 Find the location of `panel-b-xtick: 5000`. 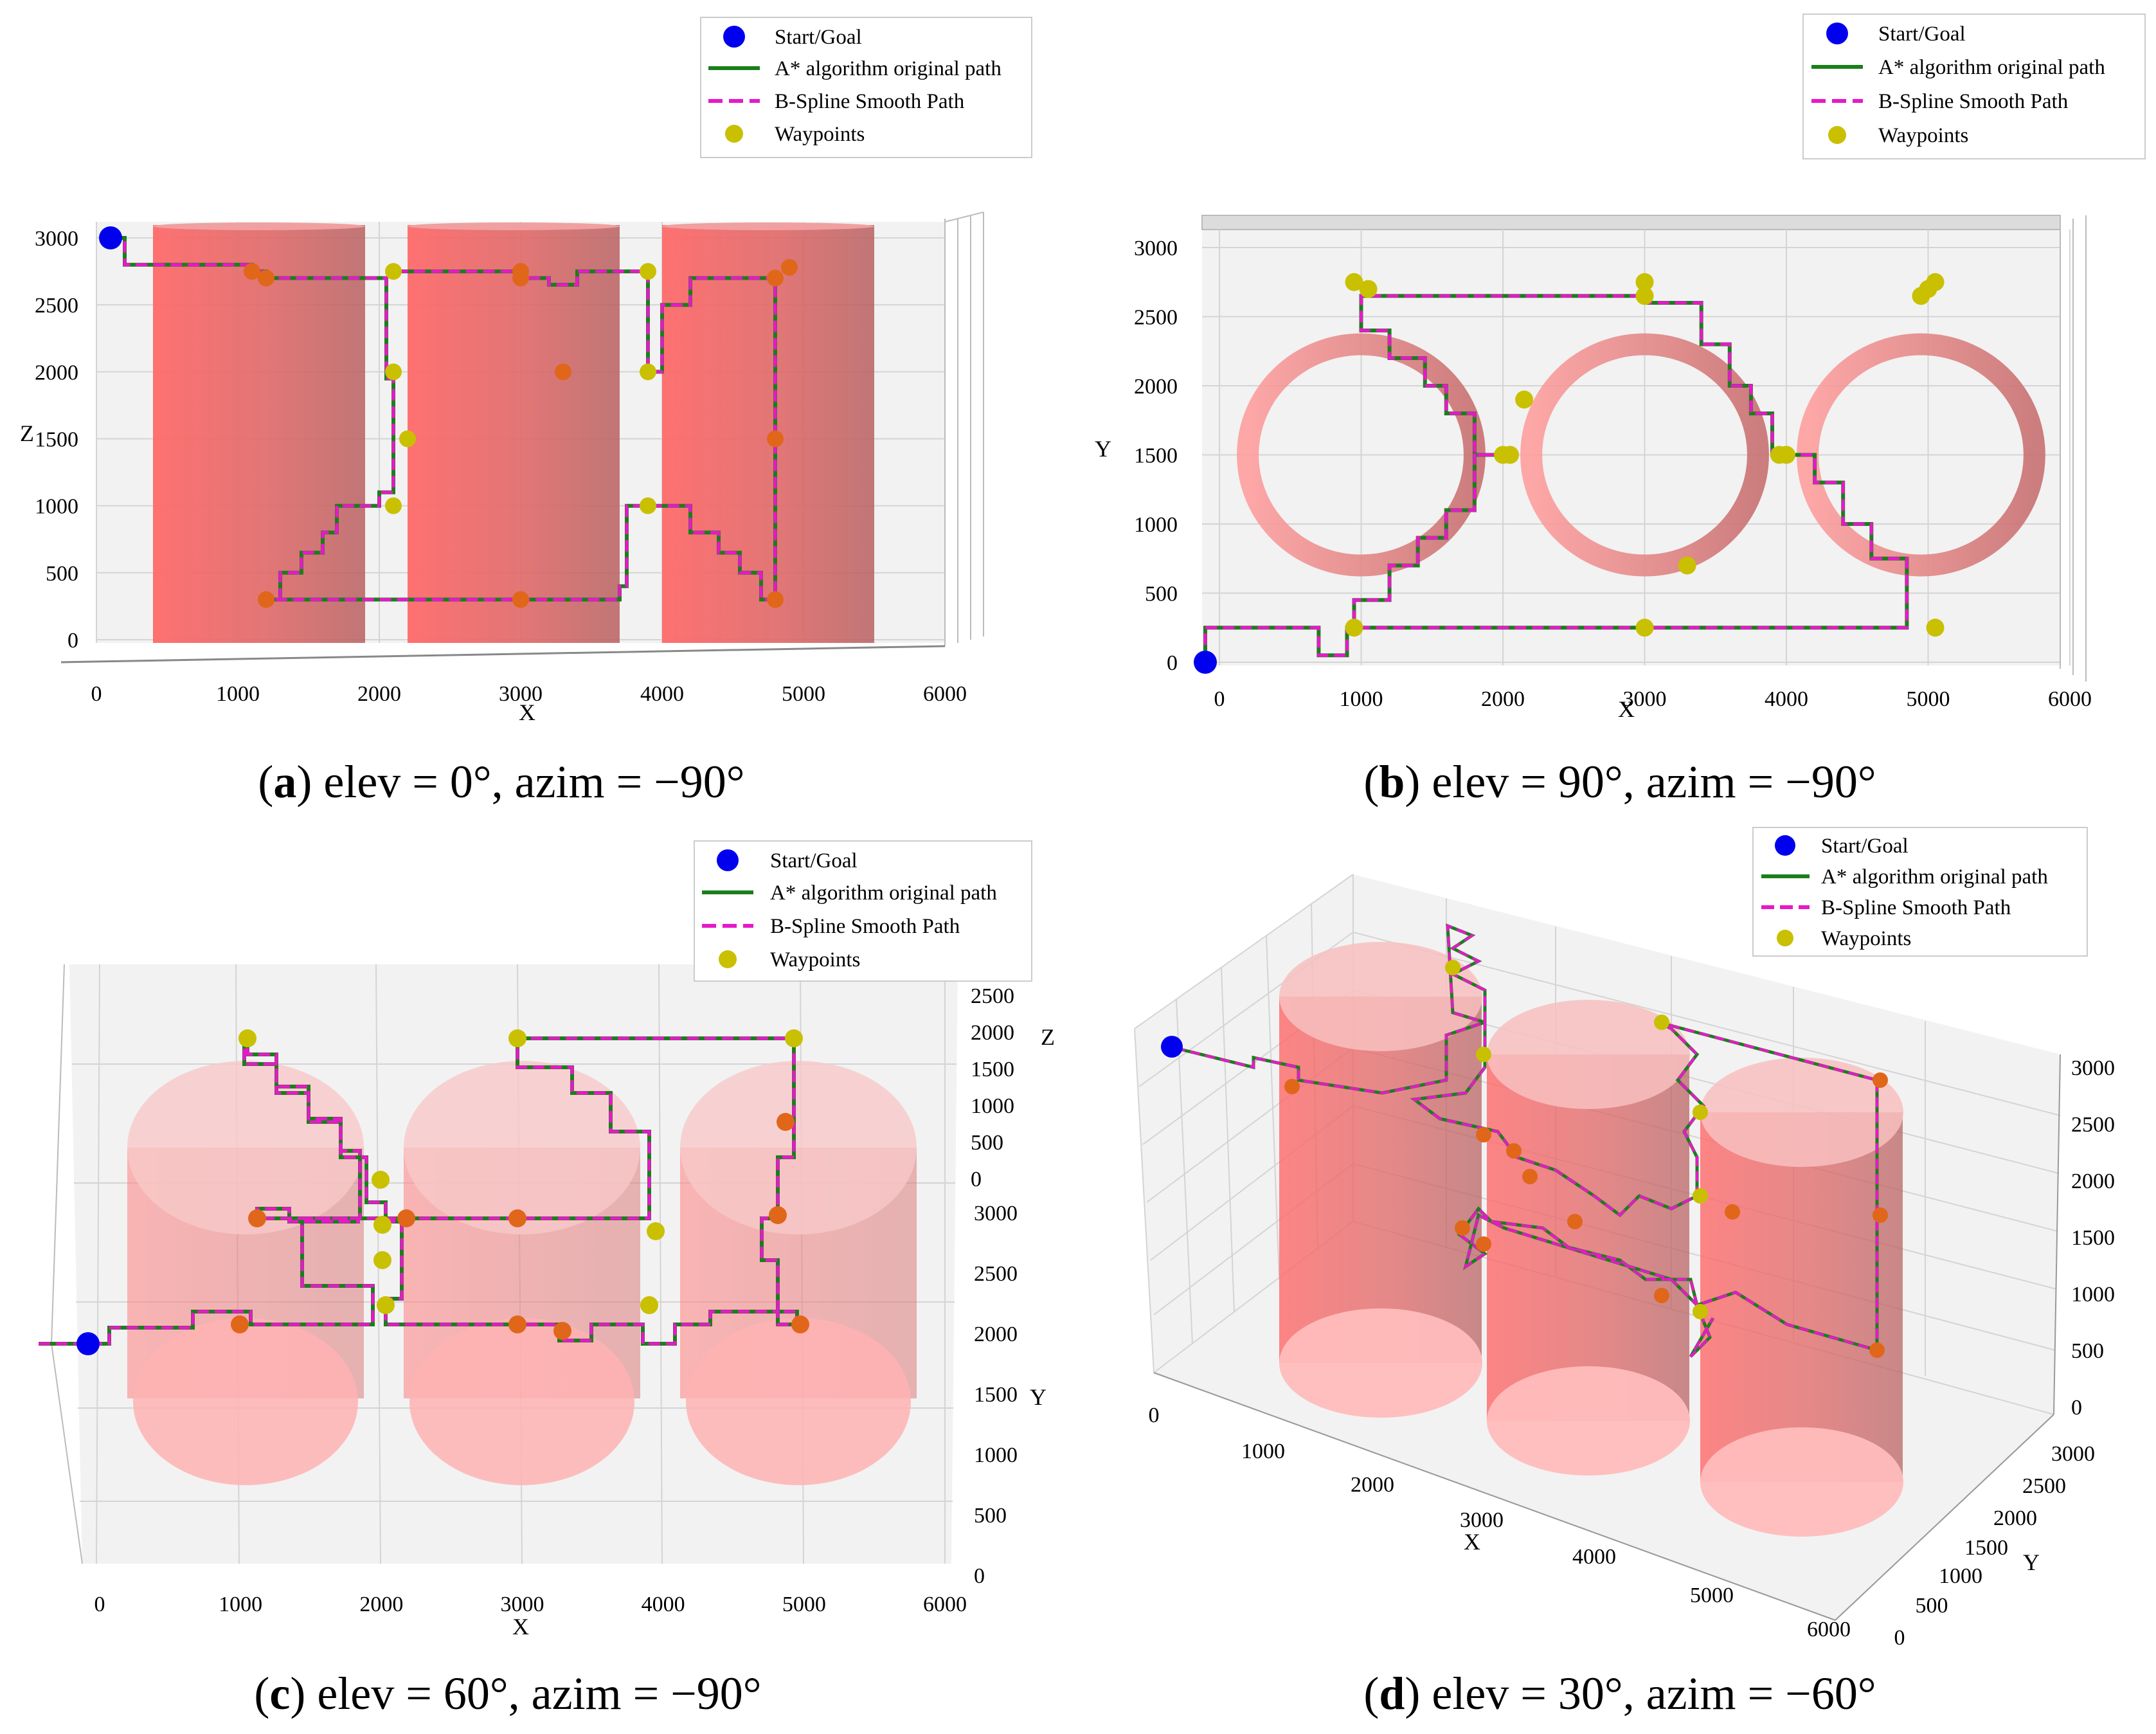

panel-b-xtick: 5000 is located at coordinates (1928, 699).